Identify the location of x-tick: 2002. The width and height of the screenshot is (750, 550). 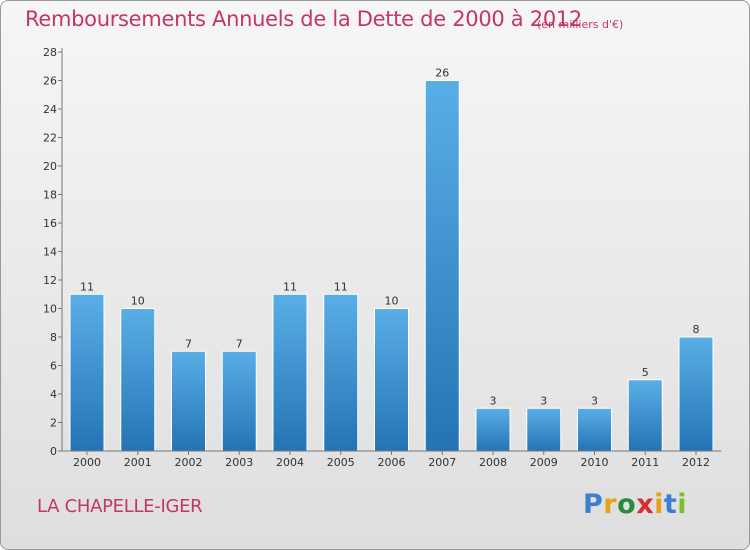
(189, 460).